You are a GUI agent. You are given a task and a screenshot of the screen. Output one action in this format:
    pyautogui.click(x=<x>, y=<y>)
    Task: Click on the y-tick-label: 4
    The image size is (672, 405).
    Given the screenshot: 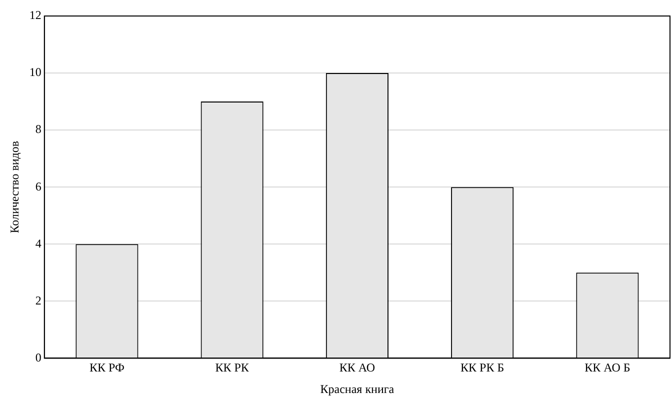 What is the action you would take?
    pyautogui.click(x=38, y=243)
    